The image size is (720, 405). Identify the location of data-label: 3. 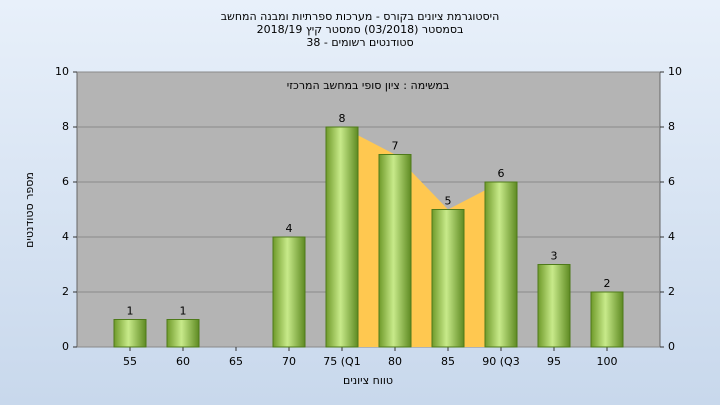
(554, 256).